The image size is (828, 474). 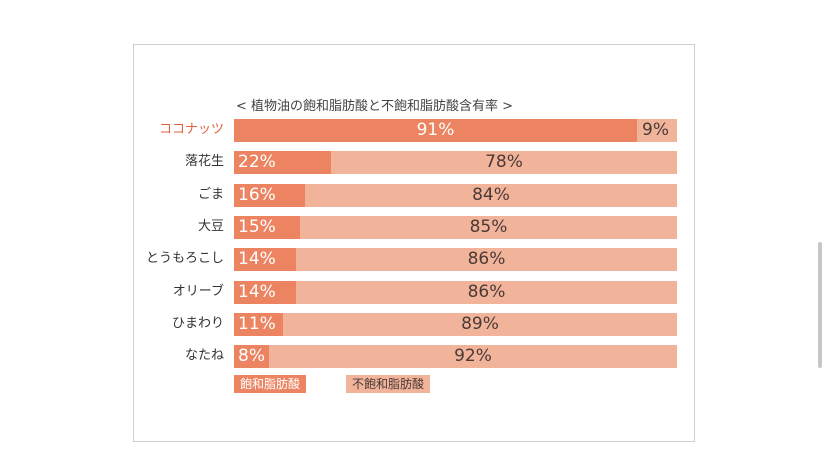 I want to click on category-label: とうもろこし, so click(x=184, y=258).